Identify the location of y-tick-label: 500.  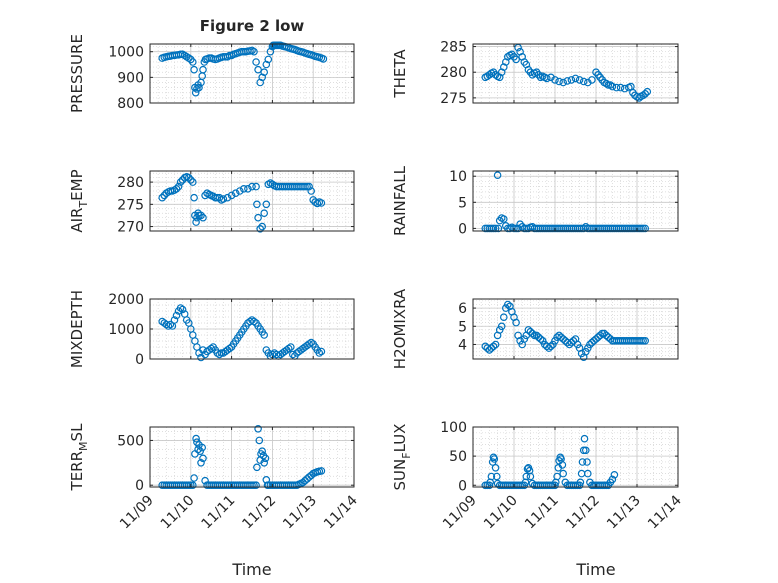
(130, 441).